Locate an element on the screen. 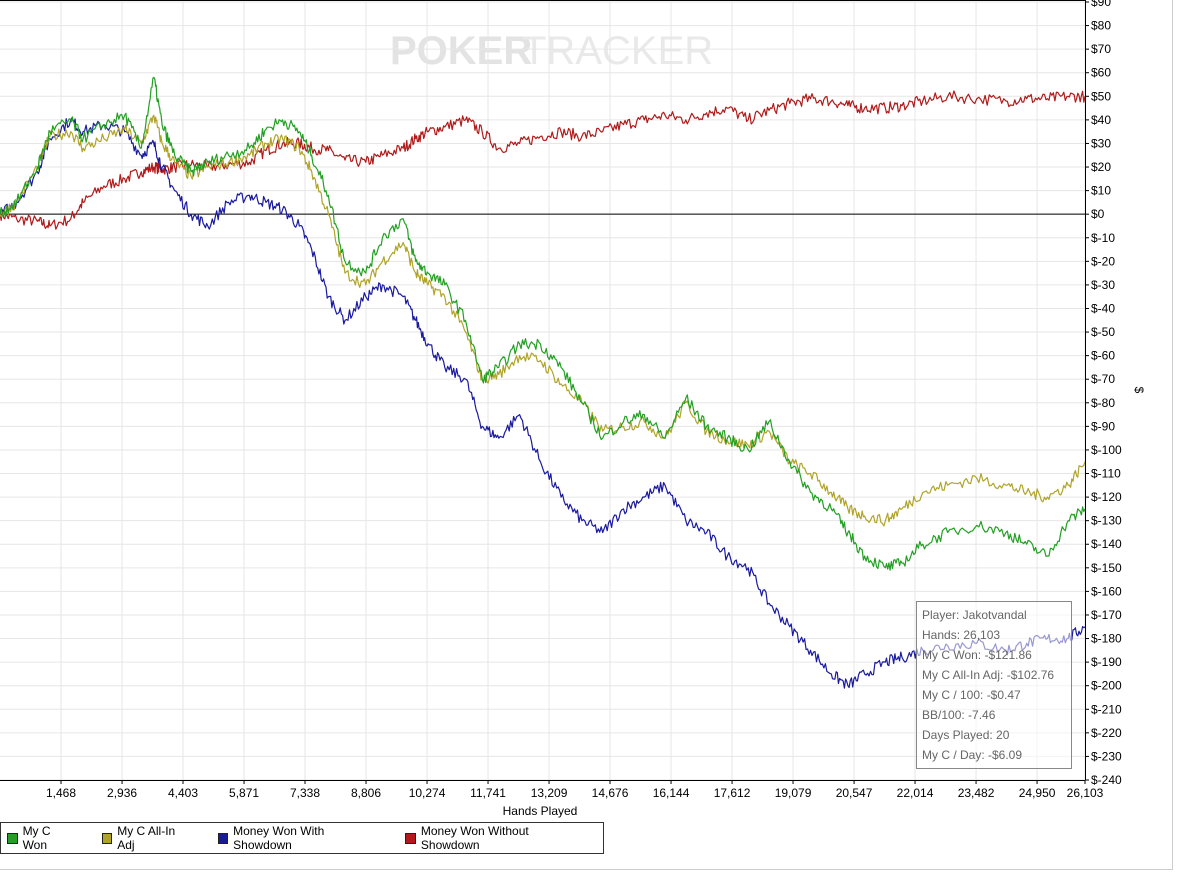 This screenshot has height=876, width=1181. y-tick-label: $-90 is located at coordinates (1103, 426).